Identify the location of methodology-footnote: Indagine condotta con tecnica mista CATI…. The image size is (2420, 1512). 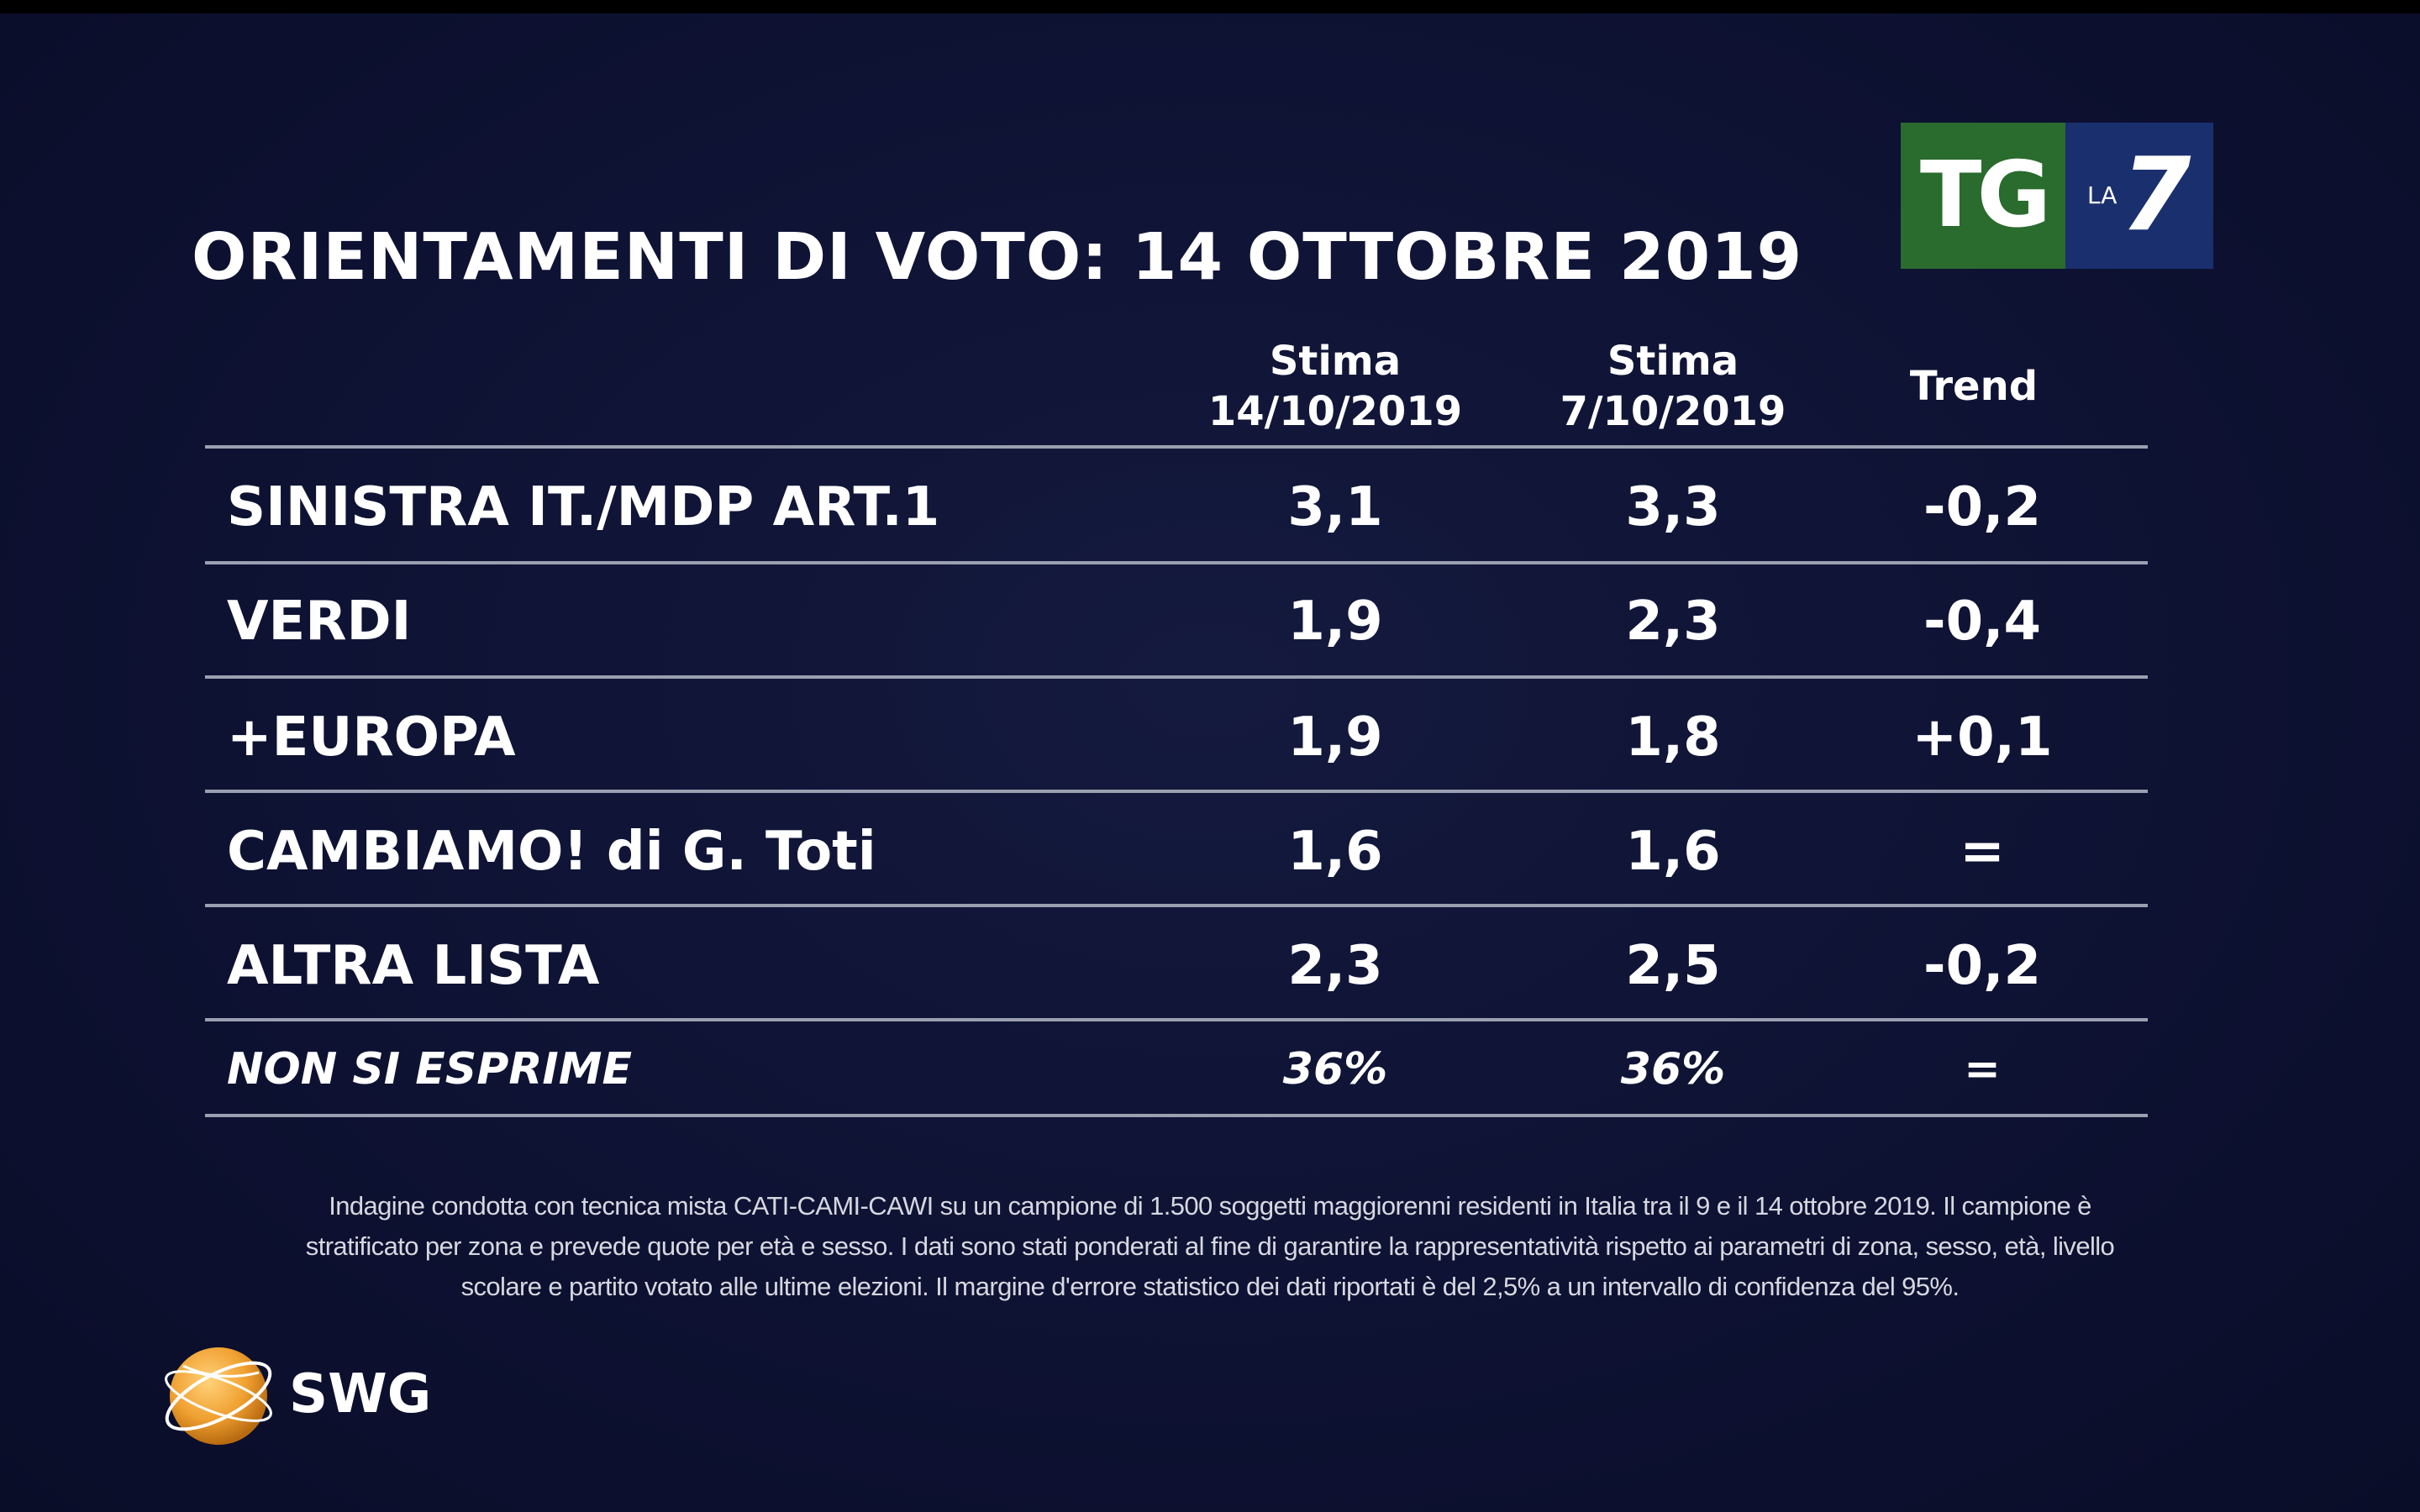
(1210, 1246).